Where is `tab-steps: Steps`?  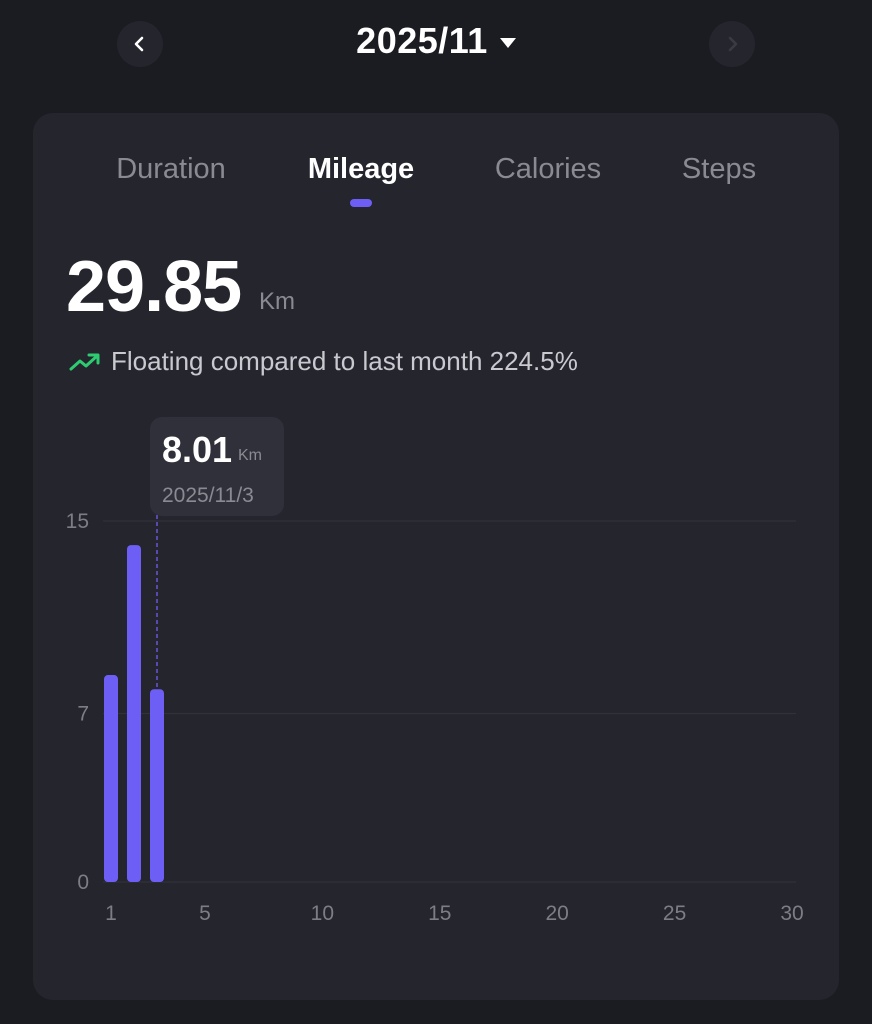
tab-steps: Steps is located at coordinates (719, 169).